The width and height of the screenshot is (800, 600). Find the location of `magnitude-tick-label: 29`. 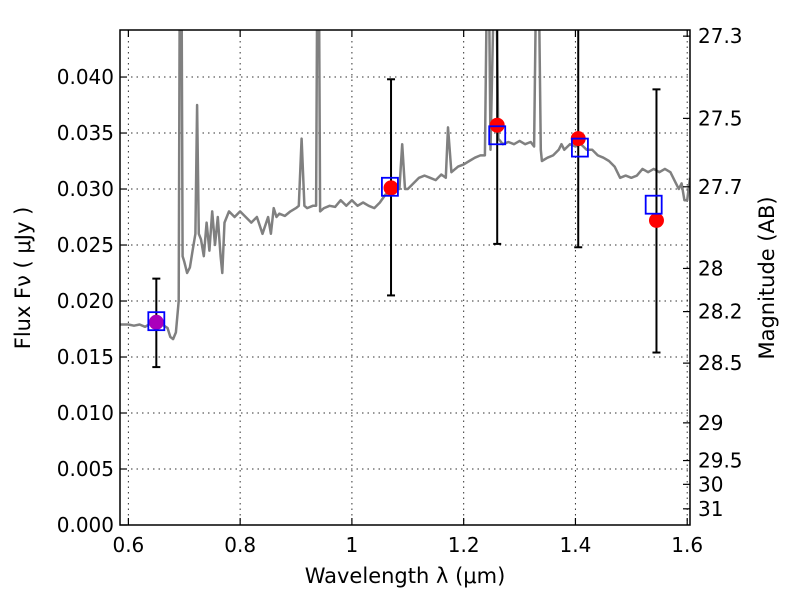

magnitude-tick-label: 29 is located at coordinates (710, 423).